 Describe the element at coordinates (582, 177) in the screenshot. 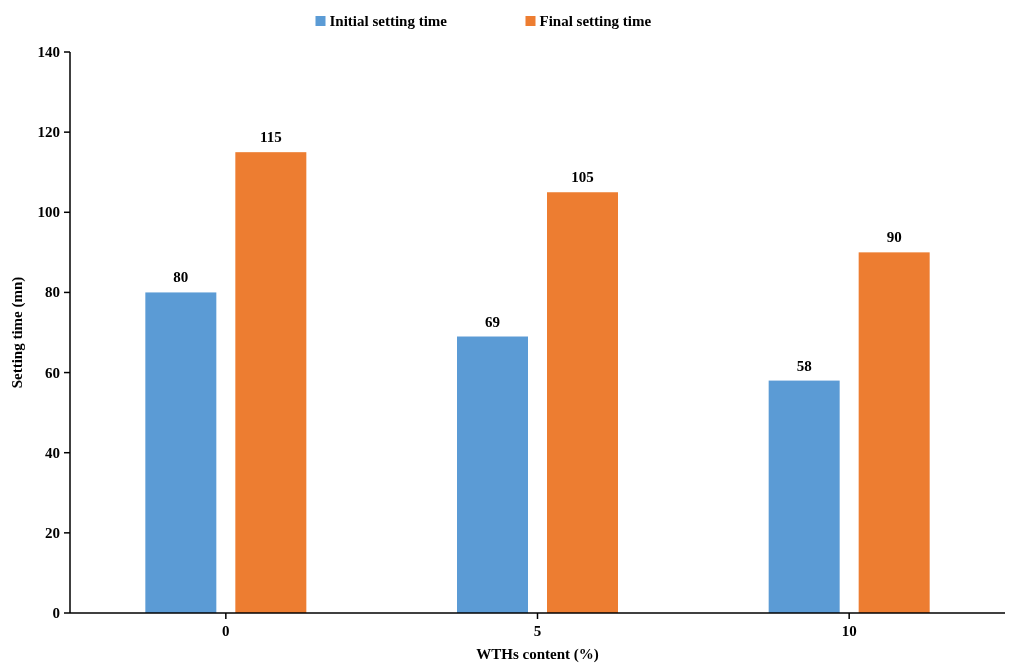

I see `data-label: 105` at that location.